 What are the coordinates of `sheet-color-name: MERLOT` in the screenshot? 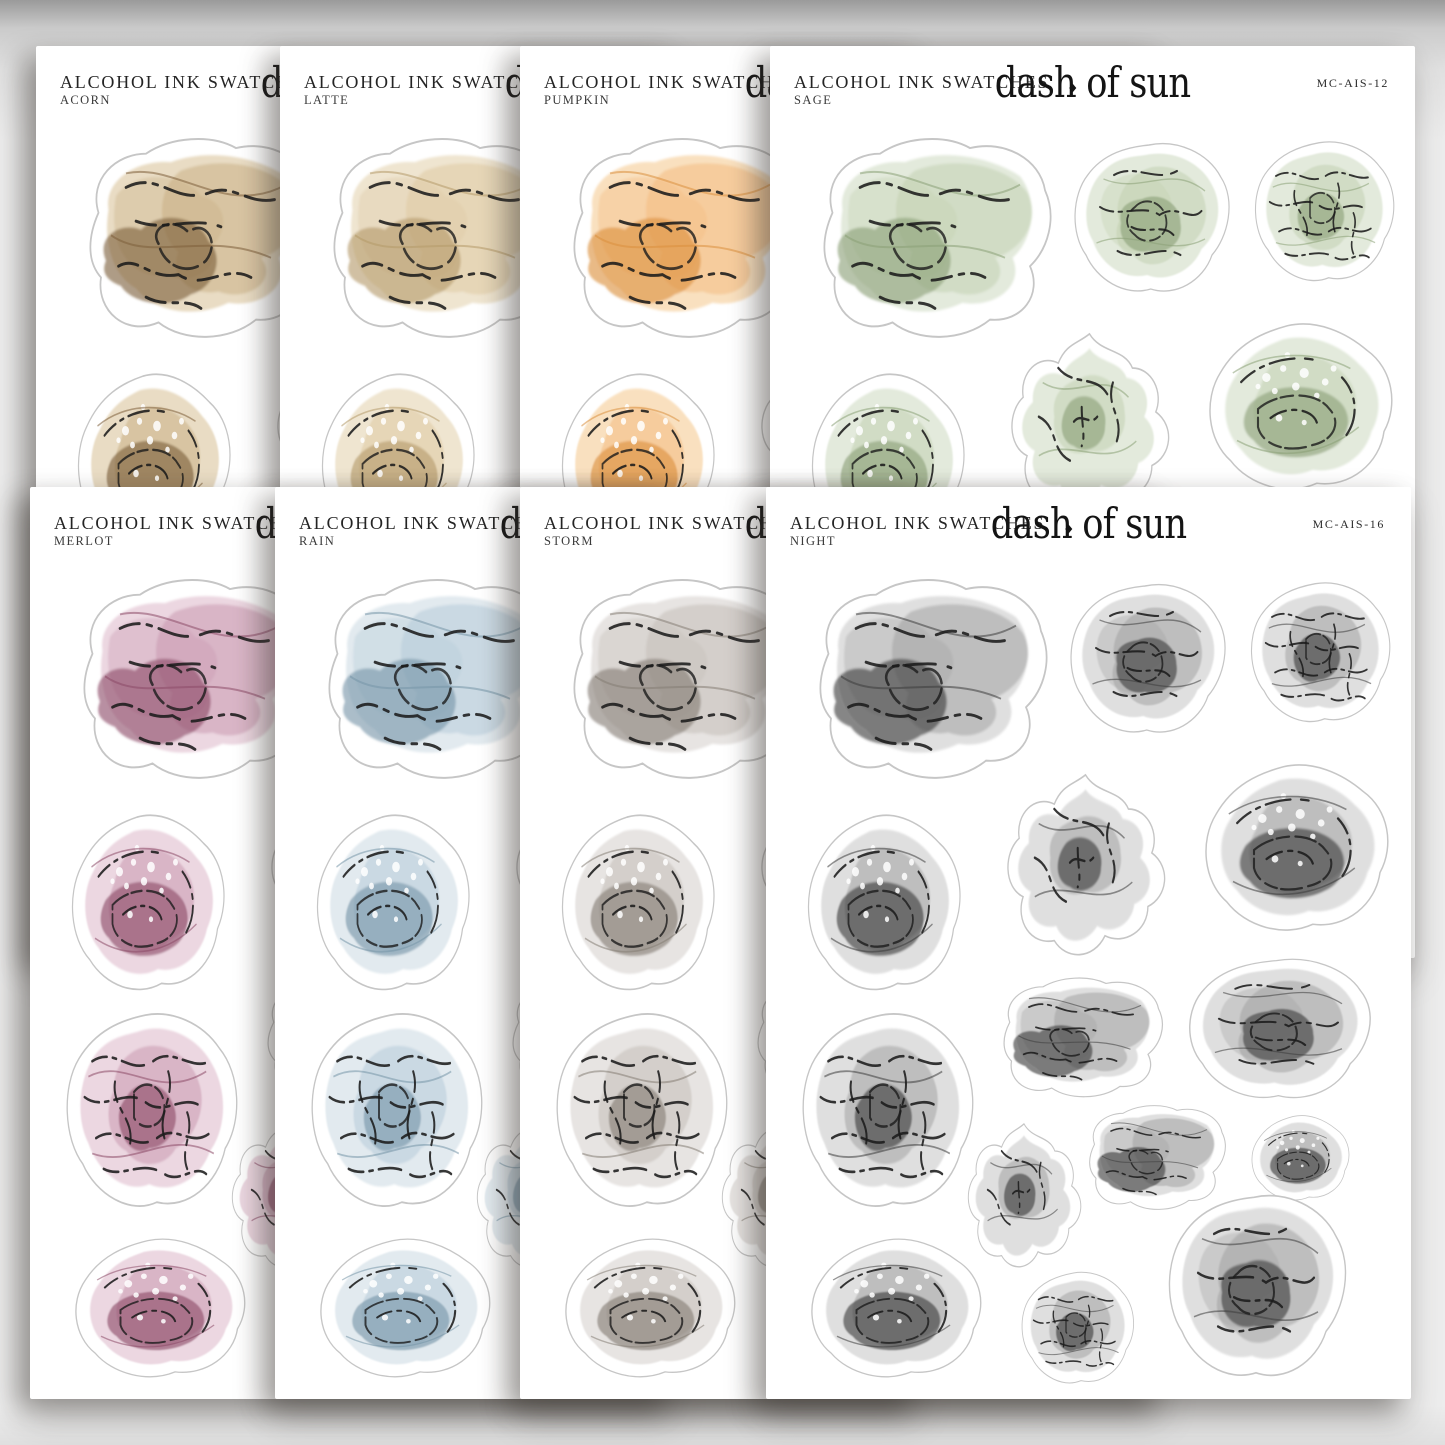 It's located at (84, 541).